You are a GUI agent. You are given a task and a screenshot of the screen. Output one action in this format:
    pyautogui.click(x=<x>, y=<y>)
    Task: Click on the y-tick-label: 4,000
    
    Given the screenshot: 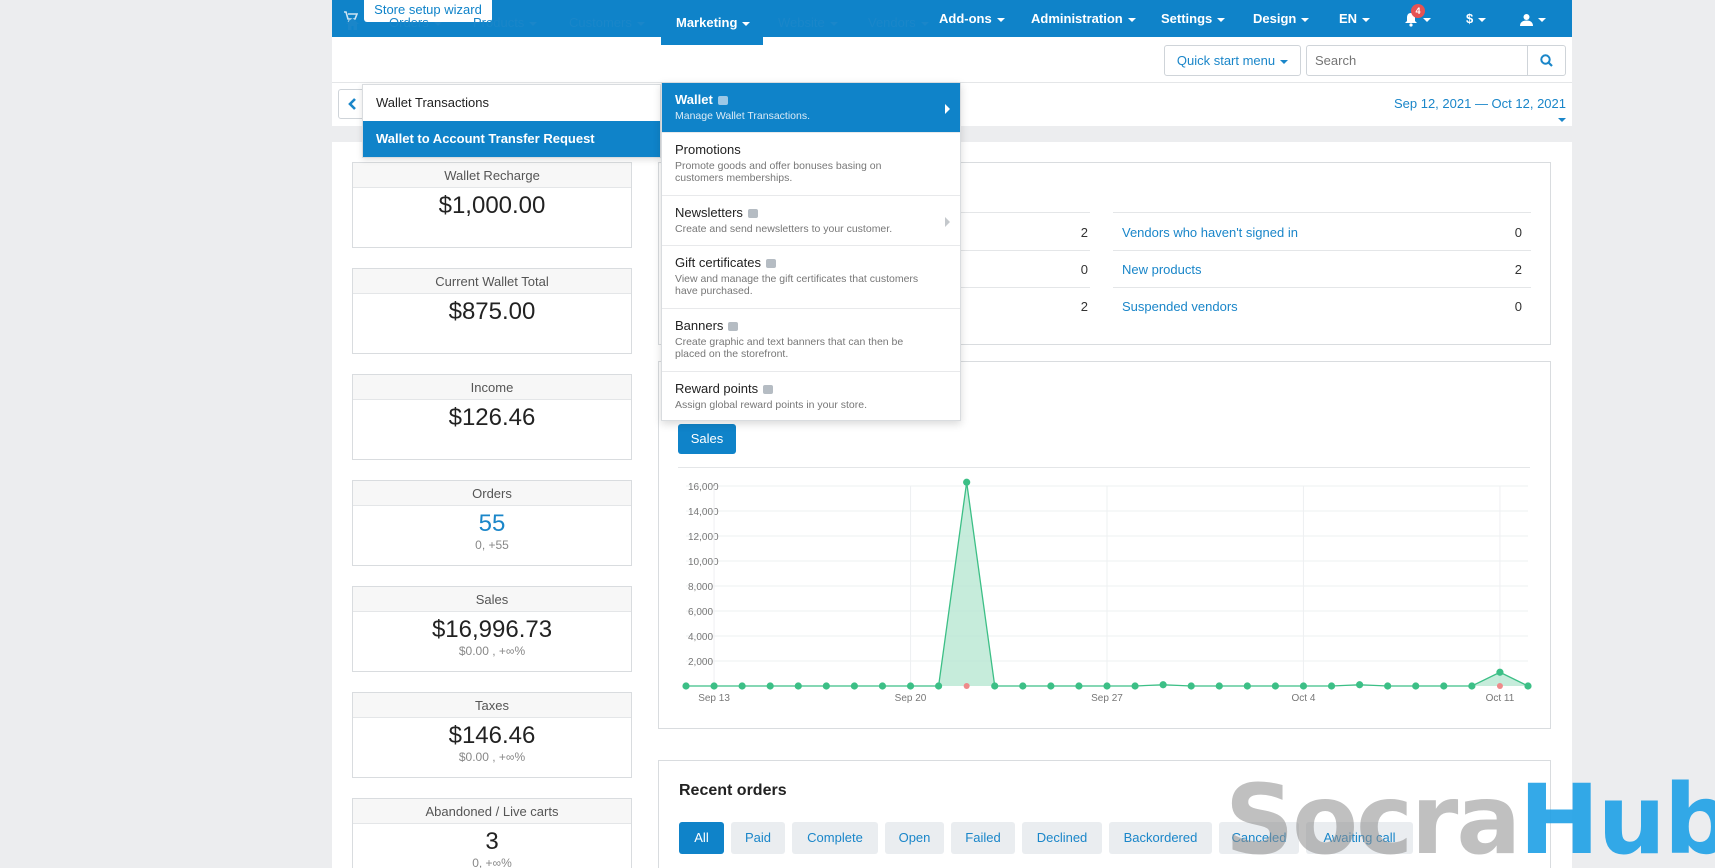 What is the action you would take?
    pyautogui.click(x=700, y=637)
    